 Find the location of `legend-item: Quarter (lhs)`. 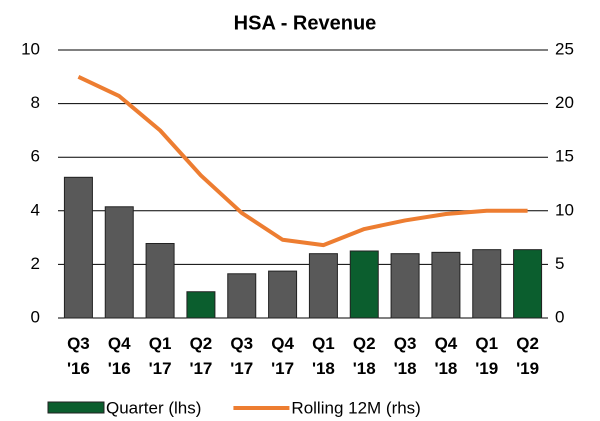

legend-item: Quarter (lhs) is located at coordinates (124, 407).